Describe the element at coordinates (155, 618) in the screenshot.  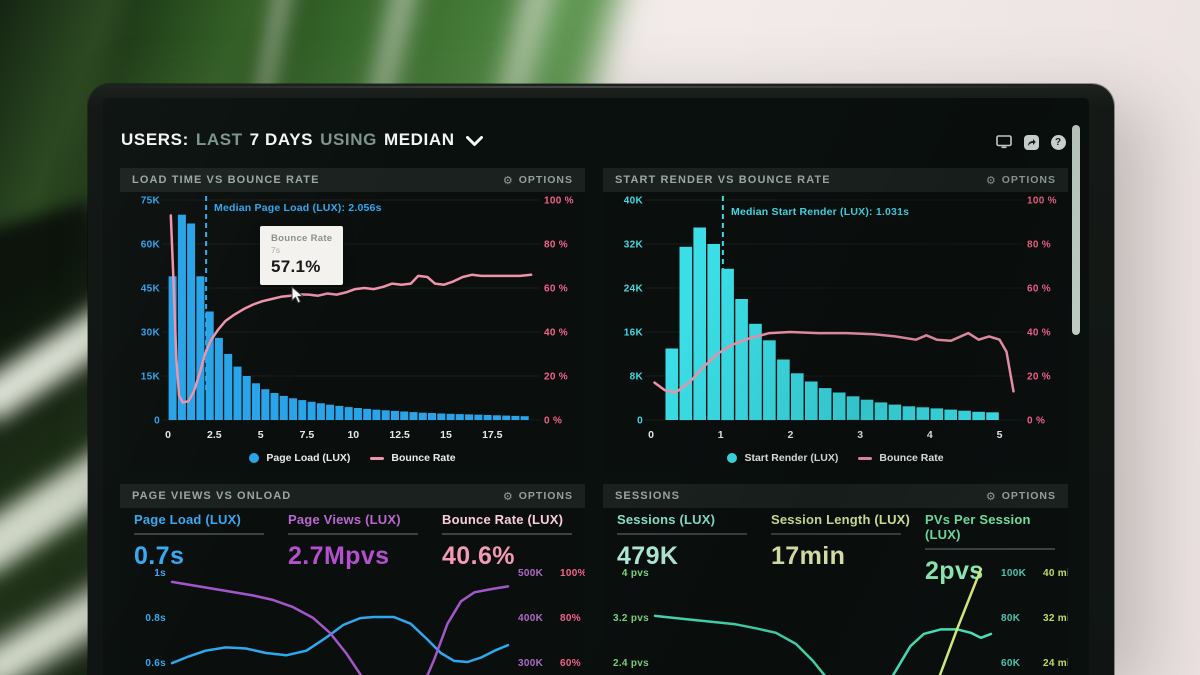
I see `svg-text: 0.8s` at that location.